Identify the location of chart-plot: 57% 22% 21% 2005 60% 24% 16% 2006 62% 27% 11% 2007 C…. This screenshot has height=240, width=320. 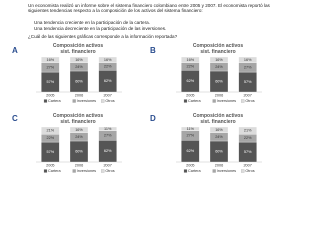
(79, 149).